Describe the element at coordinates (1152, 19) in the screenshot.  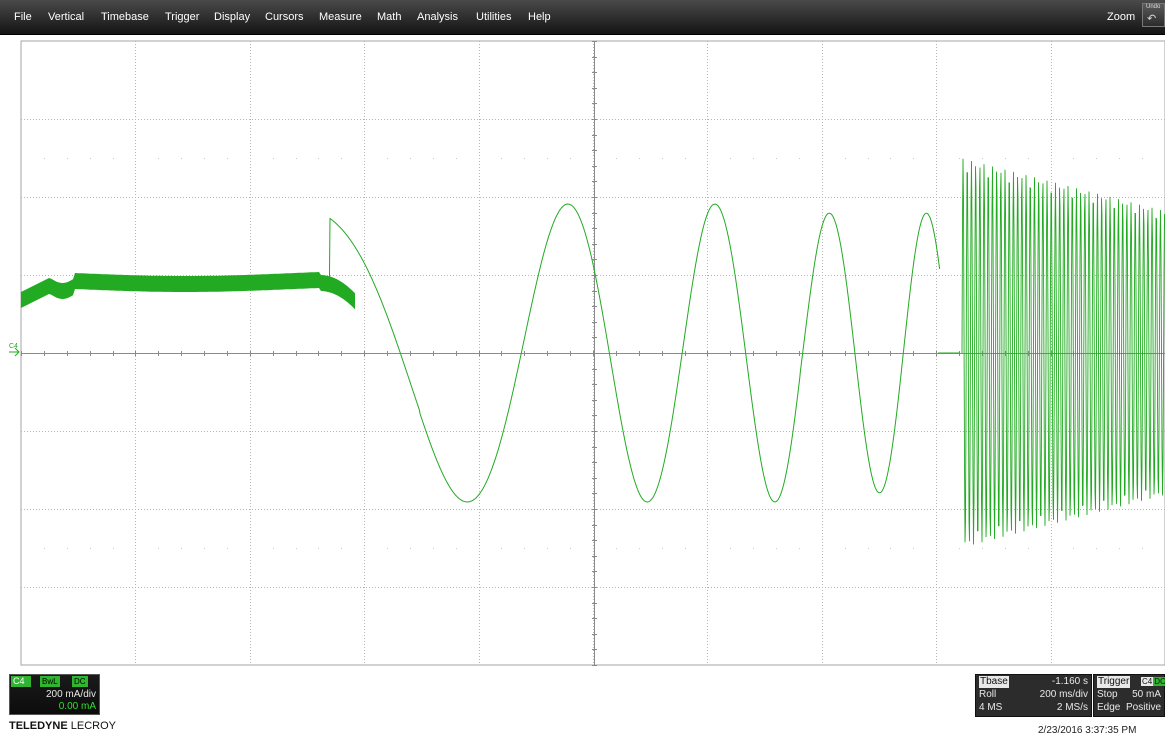
I see `undo-icon: ↶` at that location.